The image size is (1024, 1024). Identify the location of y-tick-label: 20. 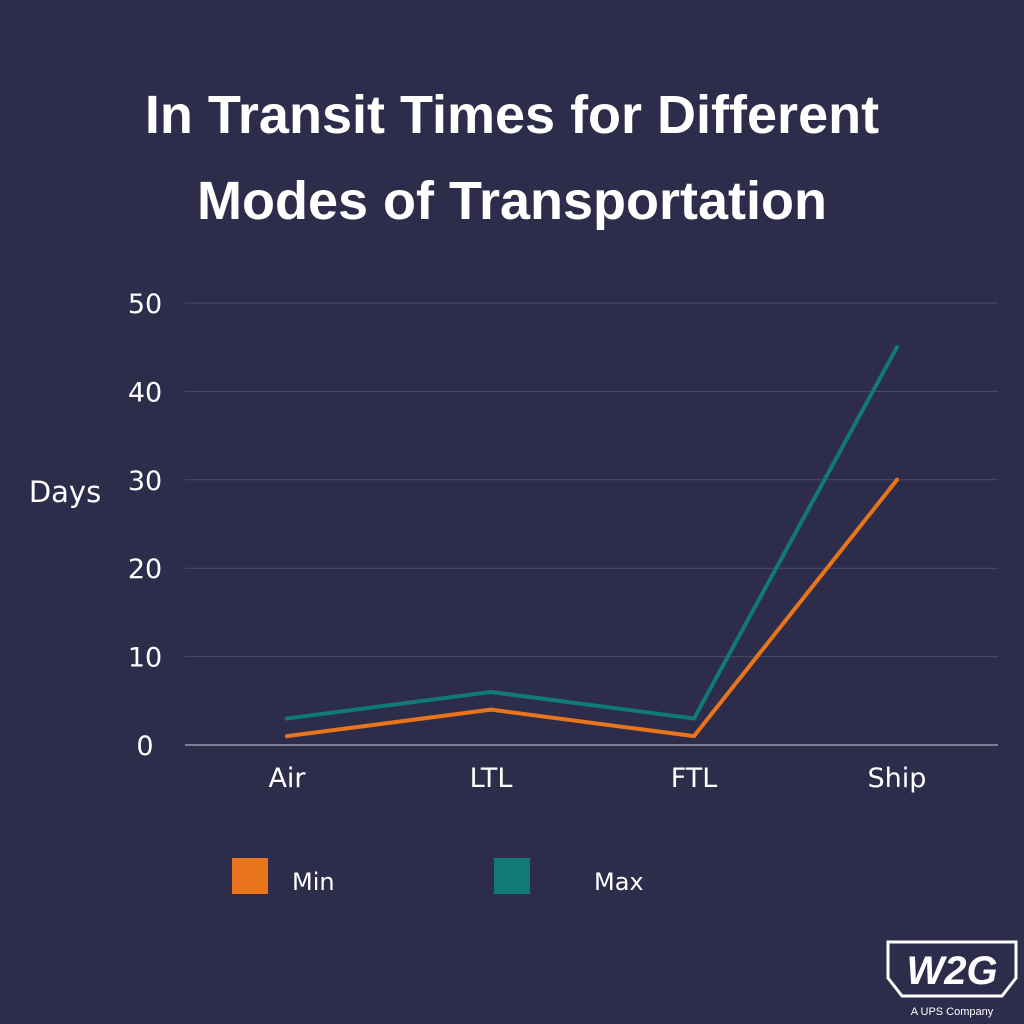
(145, 569).